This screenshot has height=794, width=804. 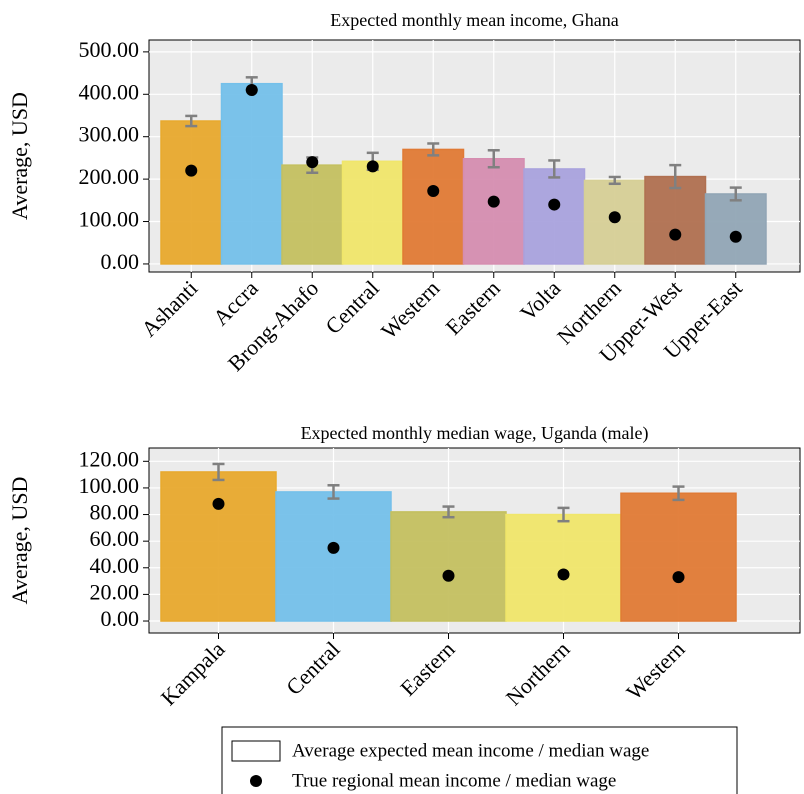 I want to click on legend-dot-swatch, so click(x=256, y=781).